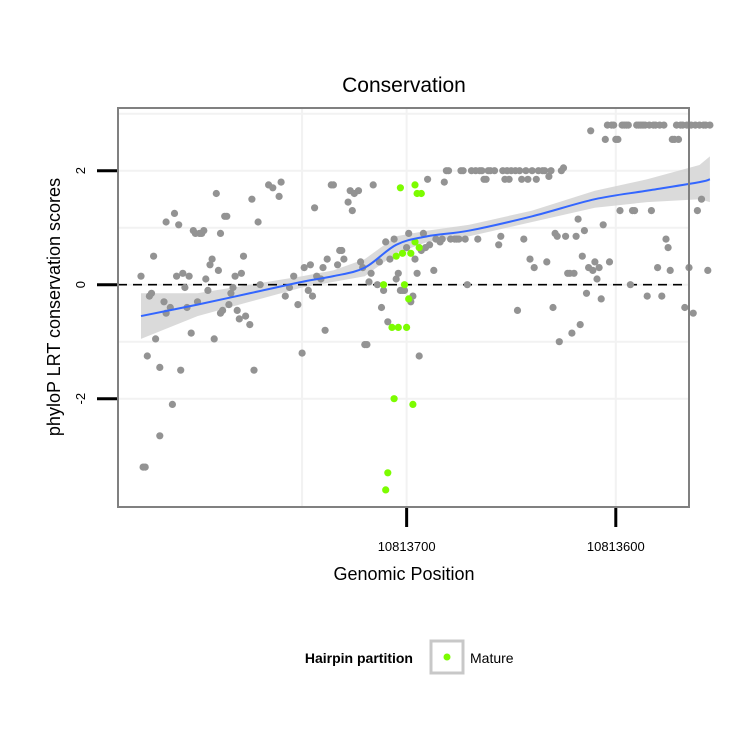 The width and height of the screenshot is (750, 750). Describe the element at coordinates (447, 657) in the screenshot. I see `legend-mature-marker` at that location.